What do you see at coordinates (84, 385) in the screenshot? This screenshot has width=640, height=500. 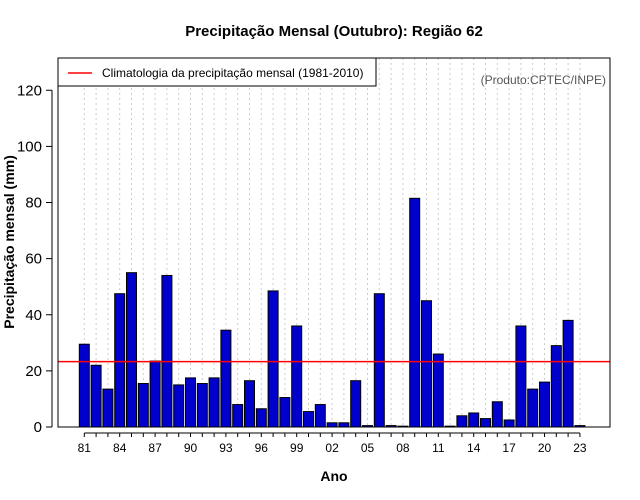 I see `bar-1981` at bounding box center [84, 385].